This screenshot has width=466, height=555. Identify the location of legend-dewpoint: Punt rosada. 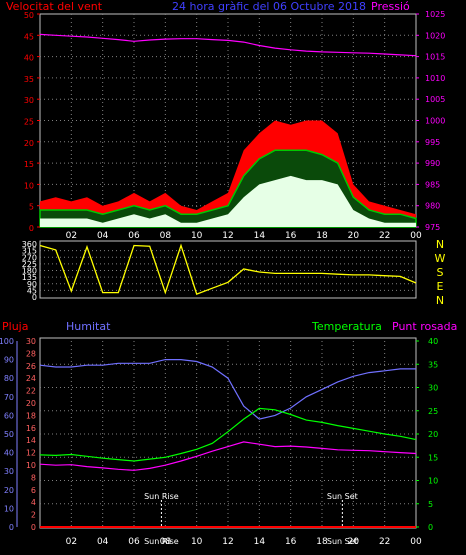
(424, 326).